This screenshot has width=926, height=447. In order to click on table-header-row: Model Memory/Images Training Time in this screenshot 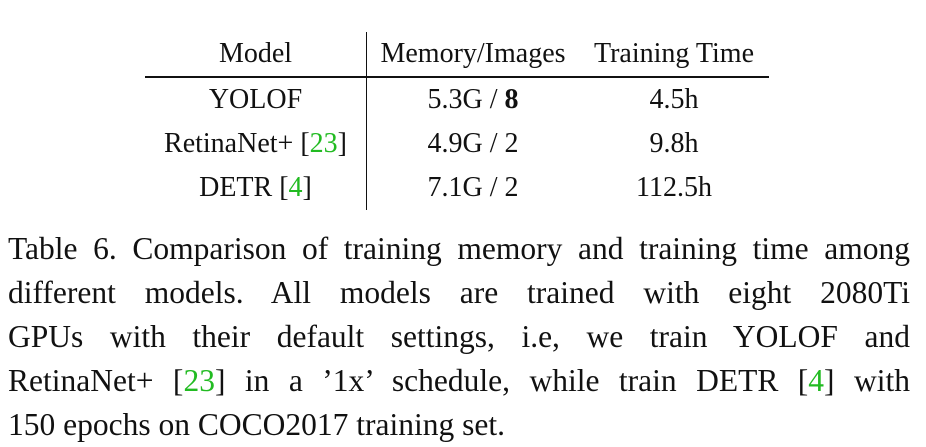, I will do `click(457, 55)`.